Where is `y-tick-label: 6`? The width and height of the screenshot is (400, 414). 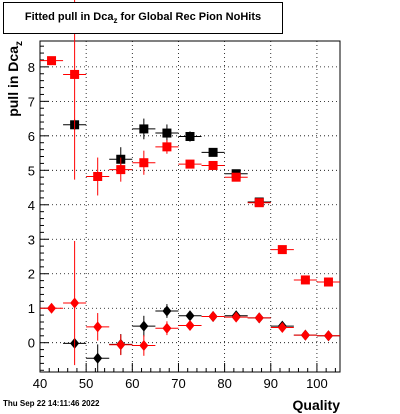 y-tick-label: 6 is located at coordinates (31, 136).